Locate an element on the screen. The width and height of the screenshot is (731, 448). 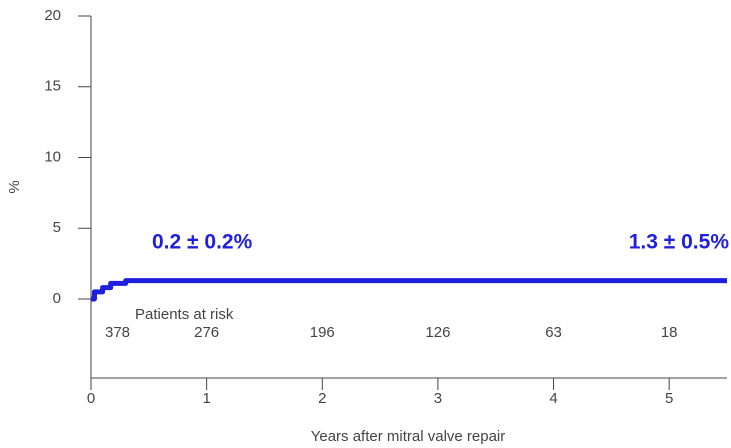
y-tick-label: 10 is located at coordinates (52, 156).